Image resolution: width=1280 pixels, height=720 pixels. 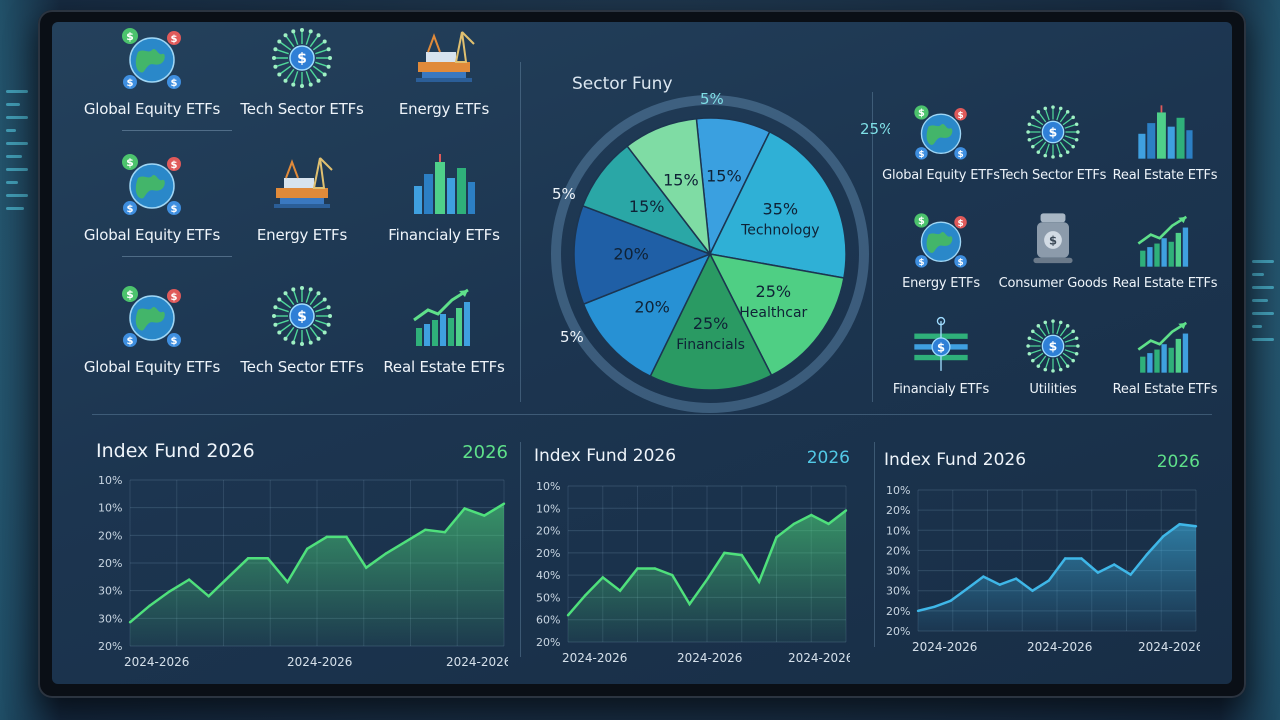 I want to click on pie-slice-name: Financials, so click(x=710, y=345).